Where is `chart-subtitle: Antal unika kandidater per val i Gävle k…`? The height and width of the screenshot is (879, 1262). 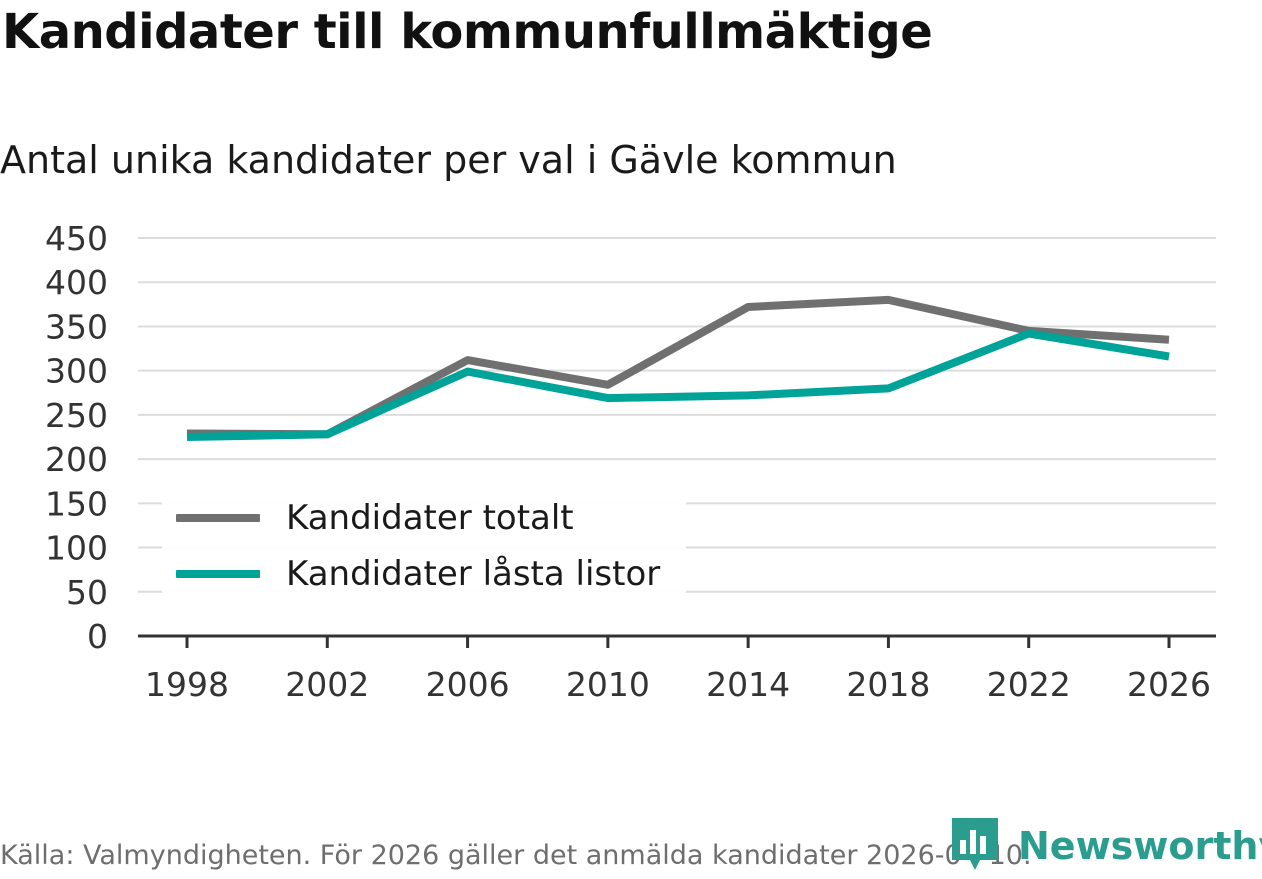 chart-subtitle: Antal unika kandidater per val i Gävle k… is located at coordinates (448, 160).